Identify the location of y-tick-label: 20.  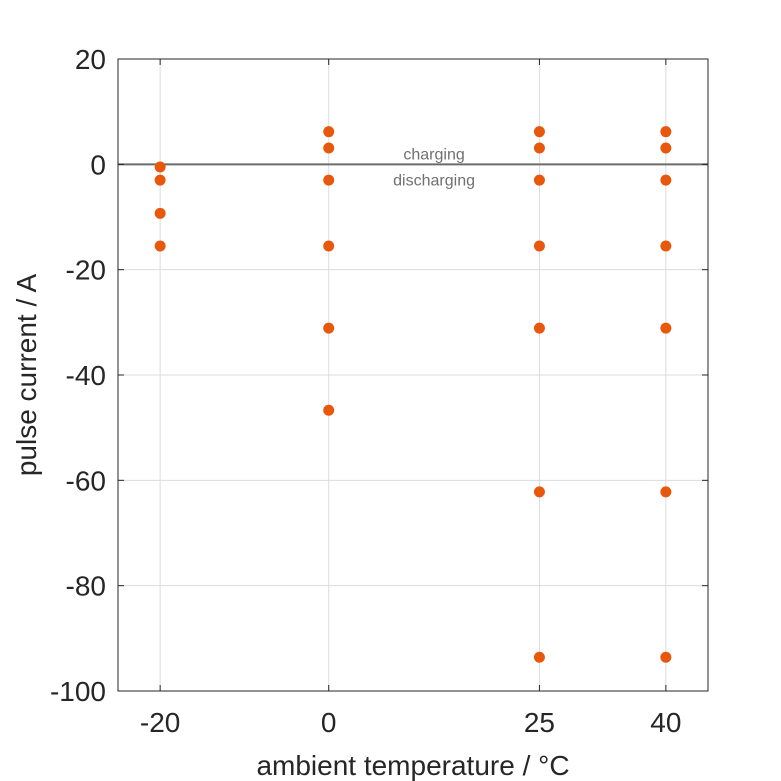
(90, 59).